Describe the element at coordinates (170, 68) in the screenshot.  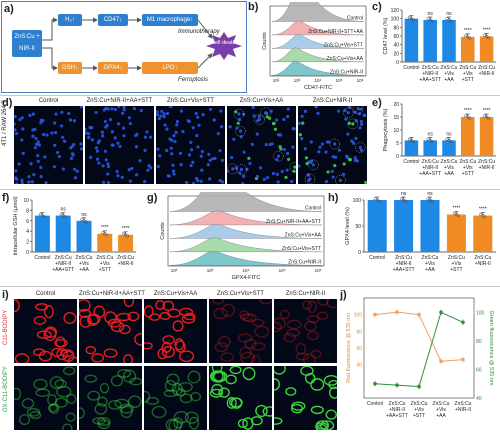
I see `scheme-lpo-box: LPO↑` at that location.